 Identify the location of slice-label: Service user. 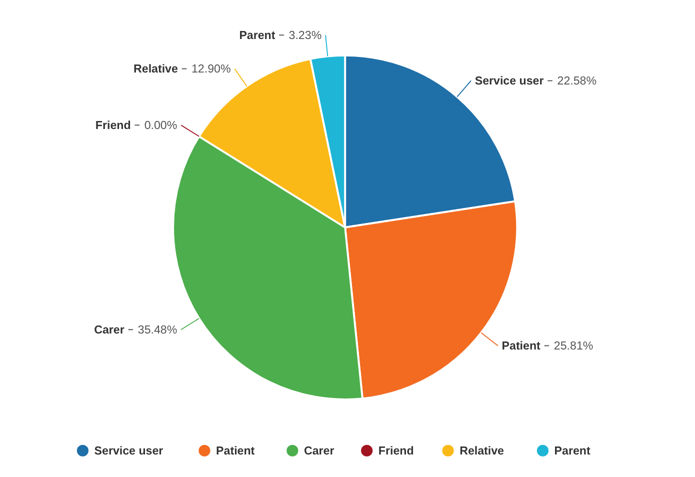
(509, 82).